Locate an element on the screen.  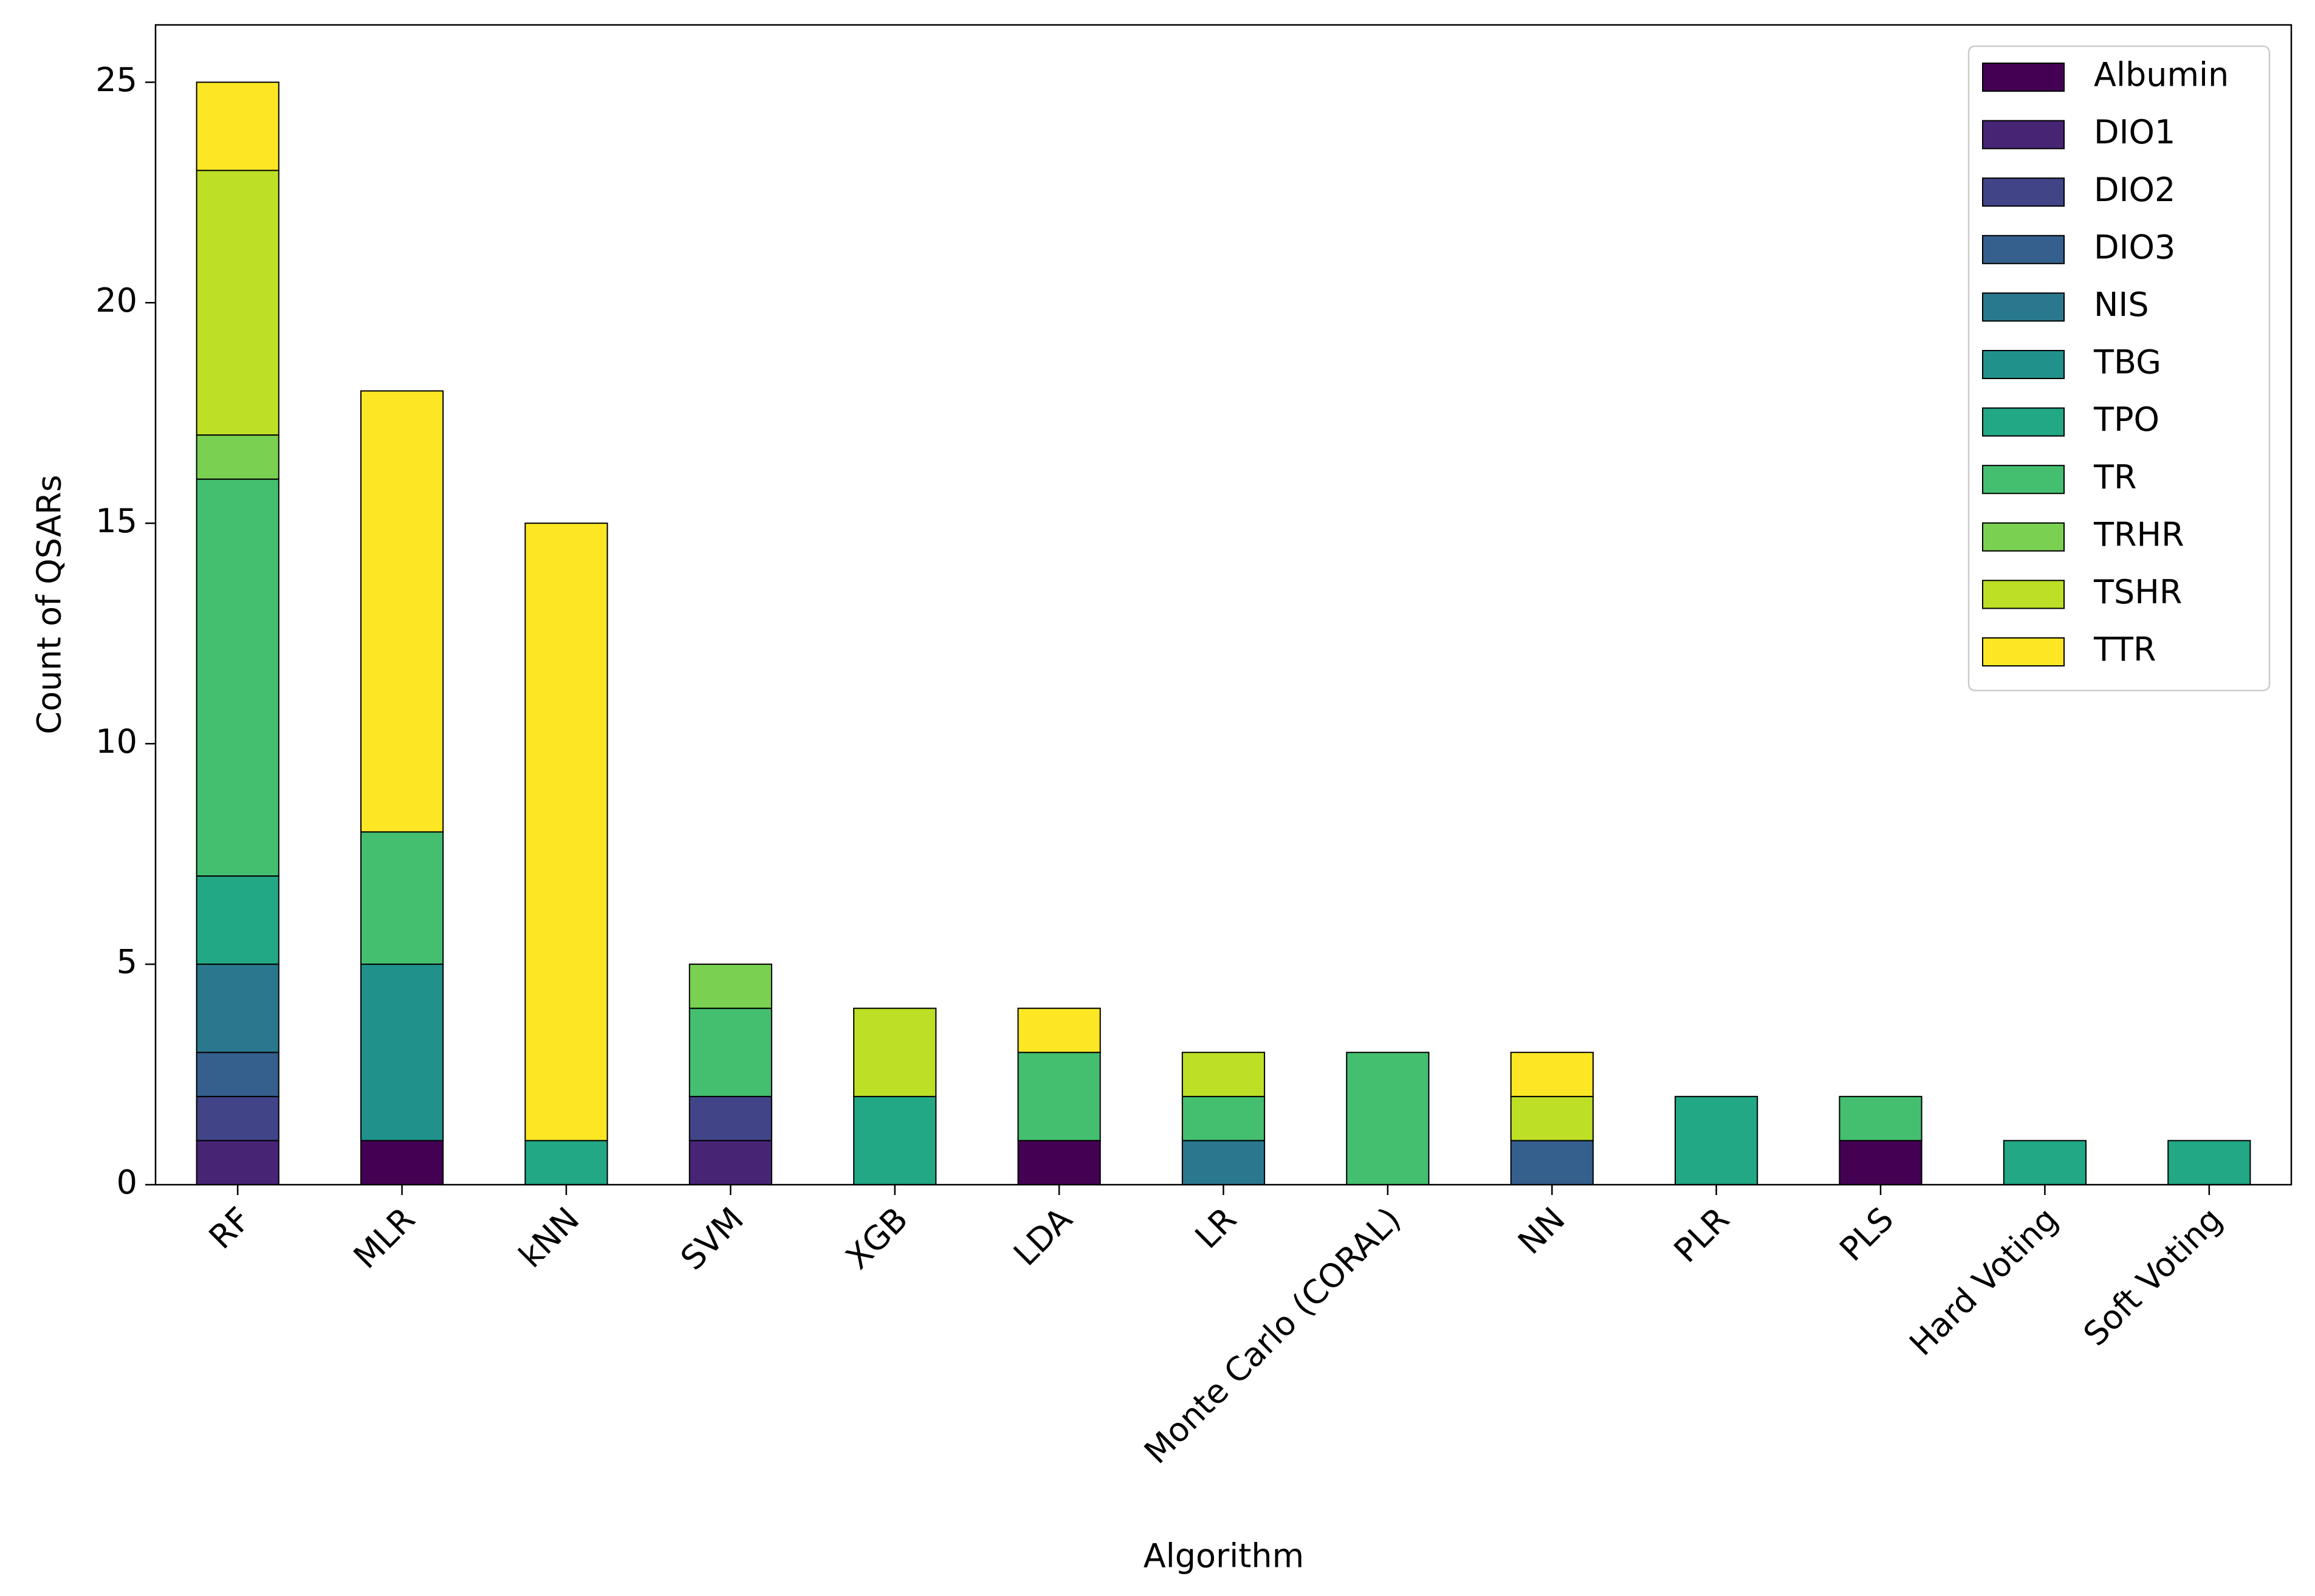
x-tick-label: NN is located at coordinates (1541, 1231).